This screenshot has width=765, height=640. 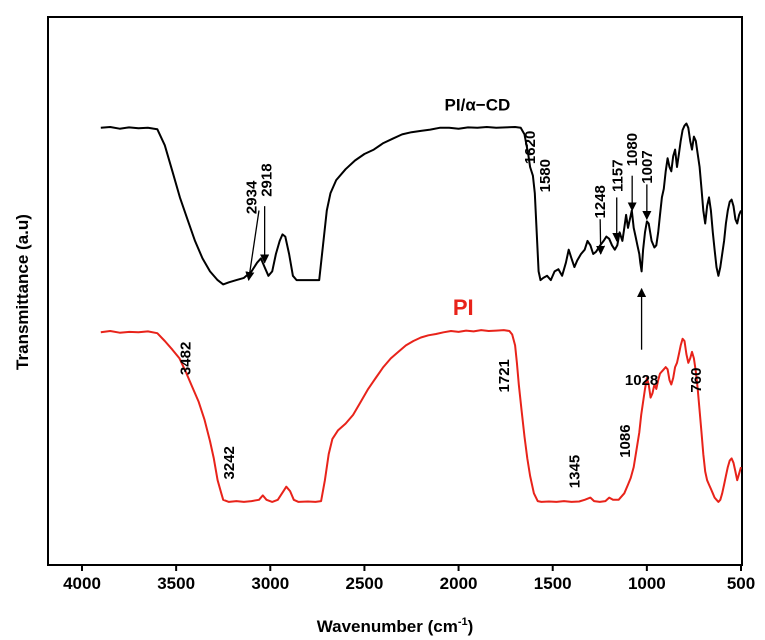 What do you see at coordinates (478, 104) in the screenshot?
I see `series-label-pi-alpha-cd: PI/α−CD` at bounding box center [478, 104].